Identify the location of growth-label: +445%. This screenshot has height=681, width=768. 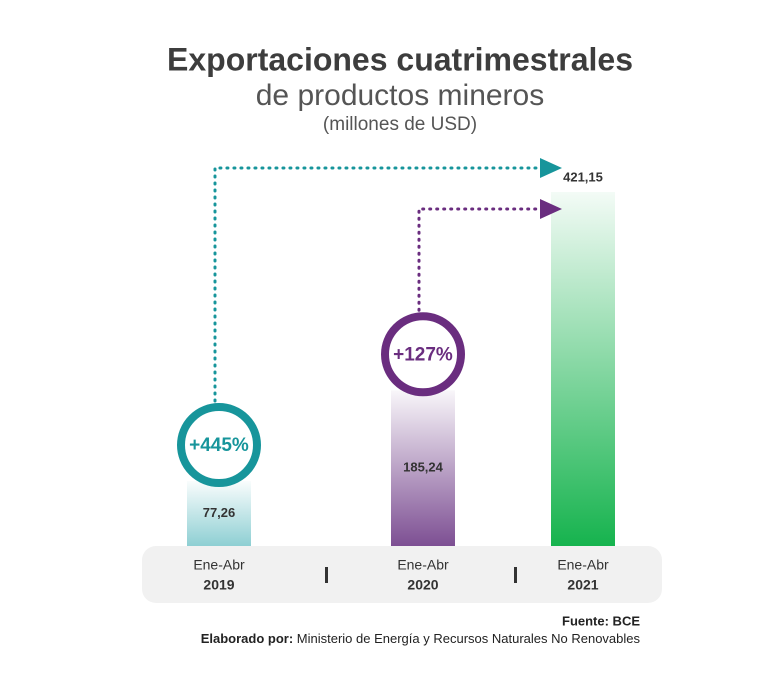
(219, 445).